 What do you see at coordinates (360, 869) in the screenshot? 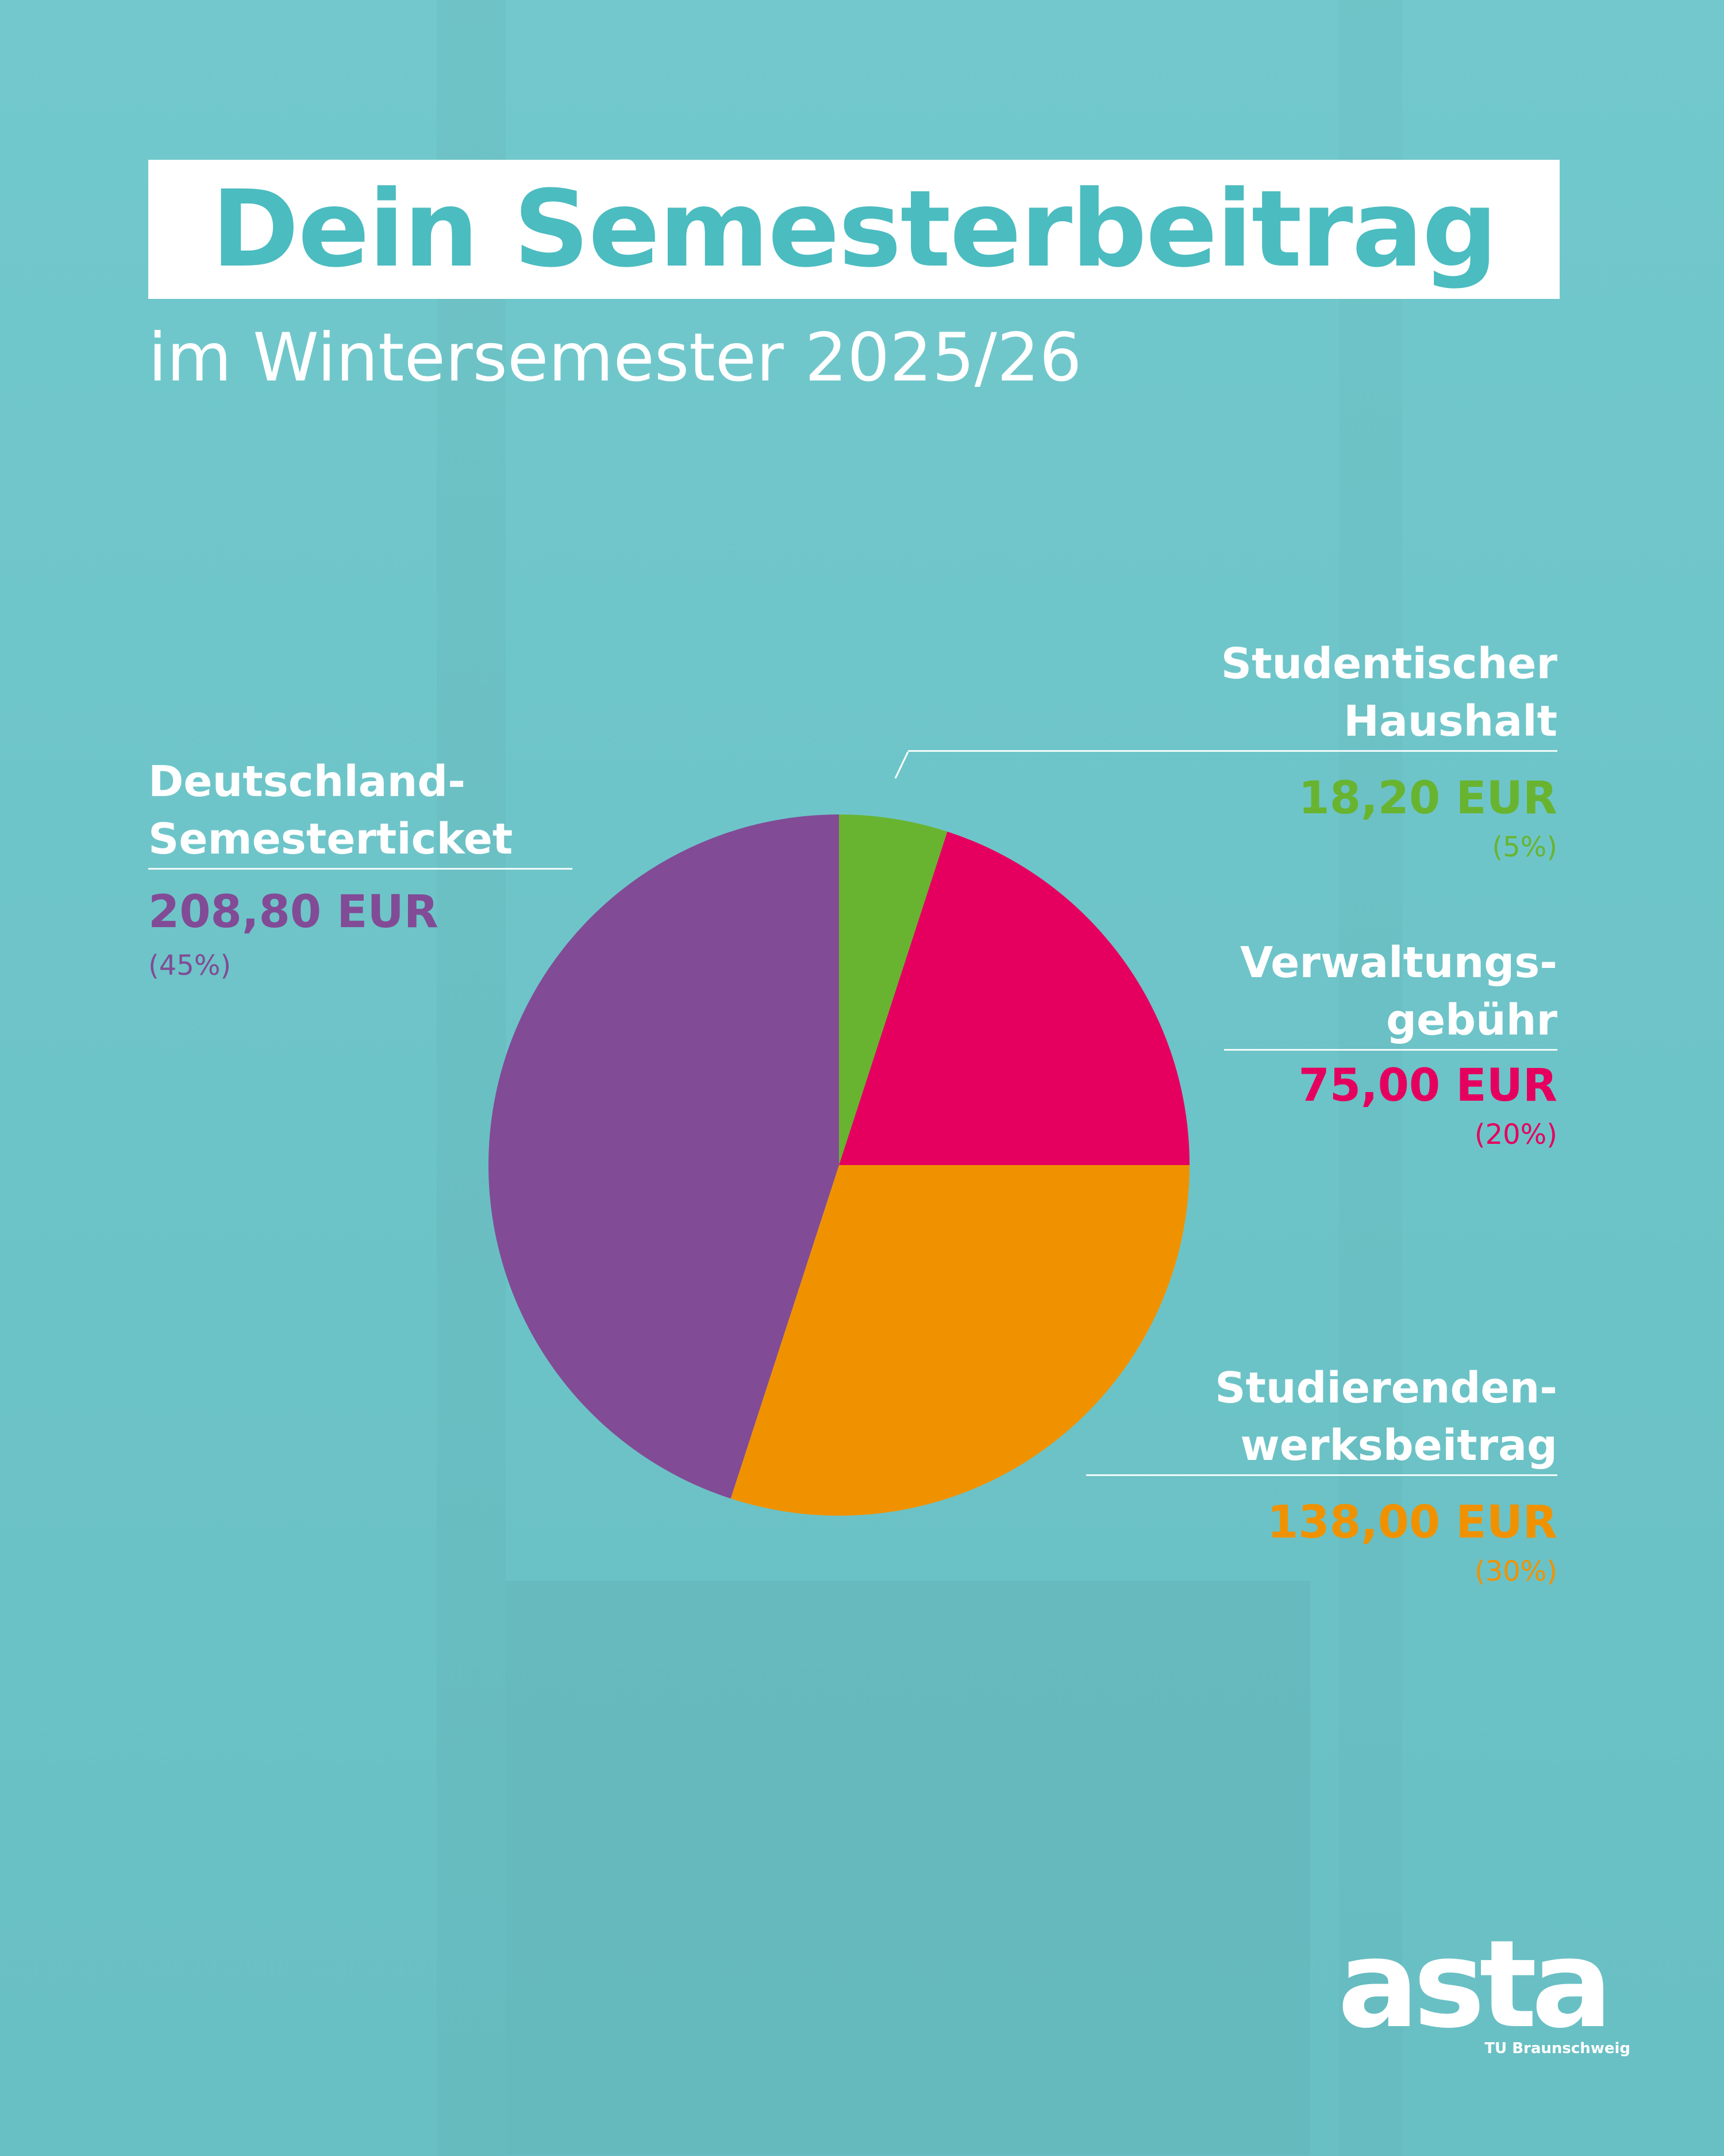
I see `label-ticket-rule` at bounding box center [360, 869].